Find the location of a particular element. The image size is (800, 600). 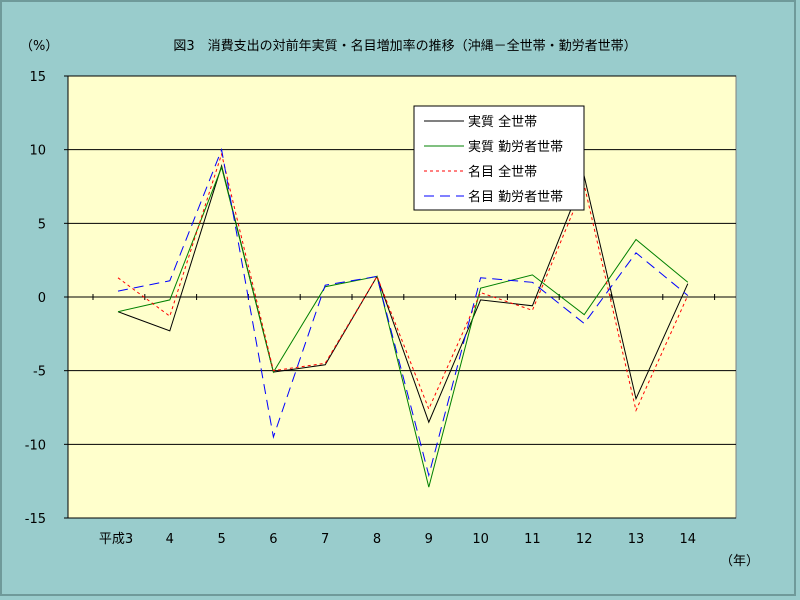

legend-label: 名目 勤労者世帯 is located at coordinates (515, 197).